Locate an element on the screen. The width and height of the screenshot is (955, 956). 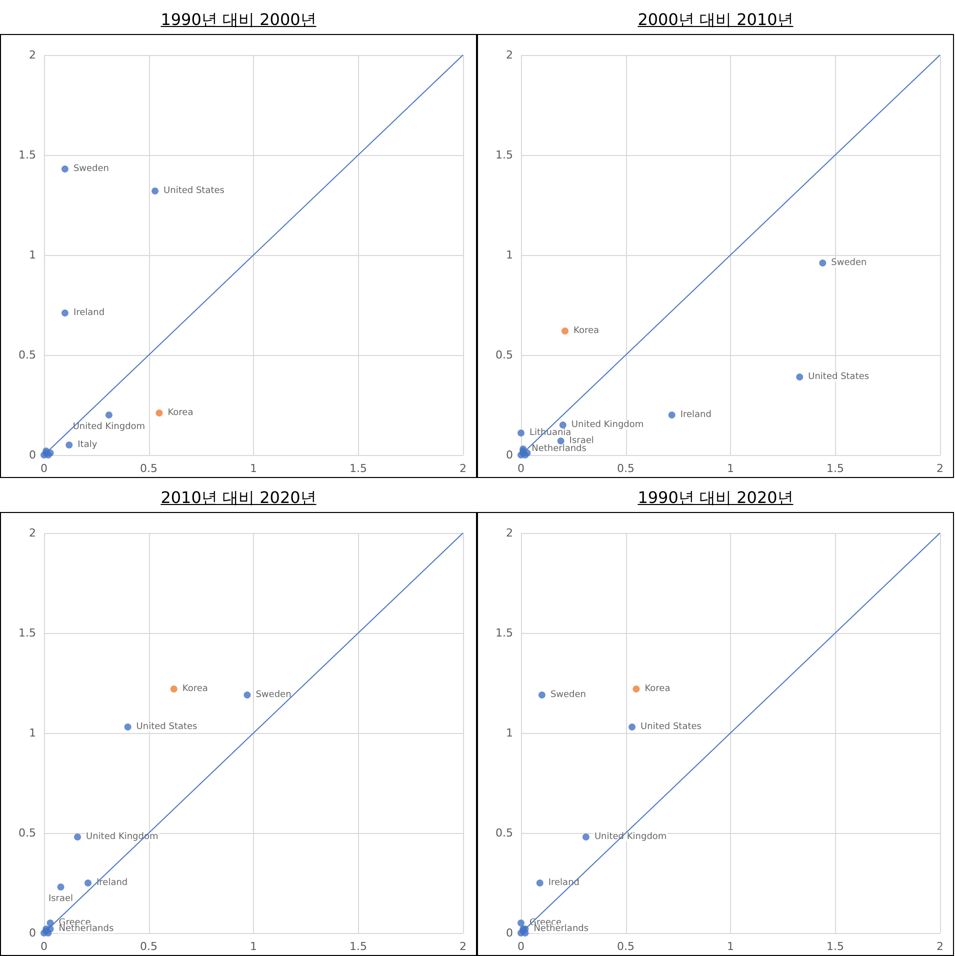
chart-title: 1990년 대비 2020년 is located at coordinates (715, 498).